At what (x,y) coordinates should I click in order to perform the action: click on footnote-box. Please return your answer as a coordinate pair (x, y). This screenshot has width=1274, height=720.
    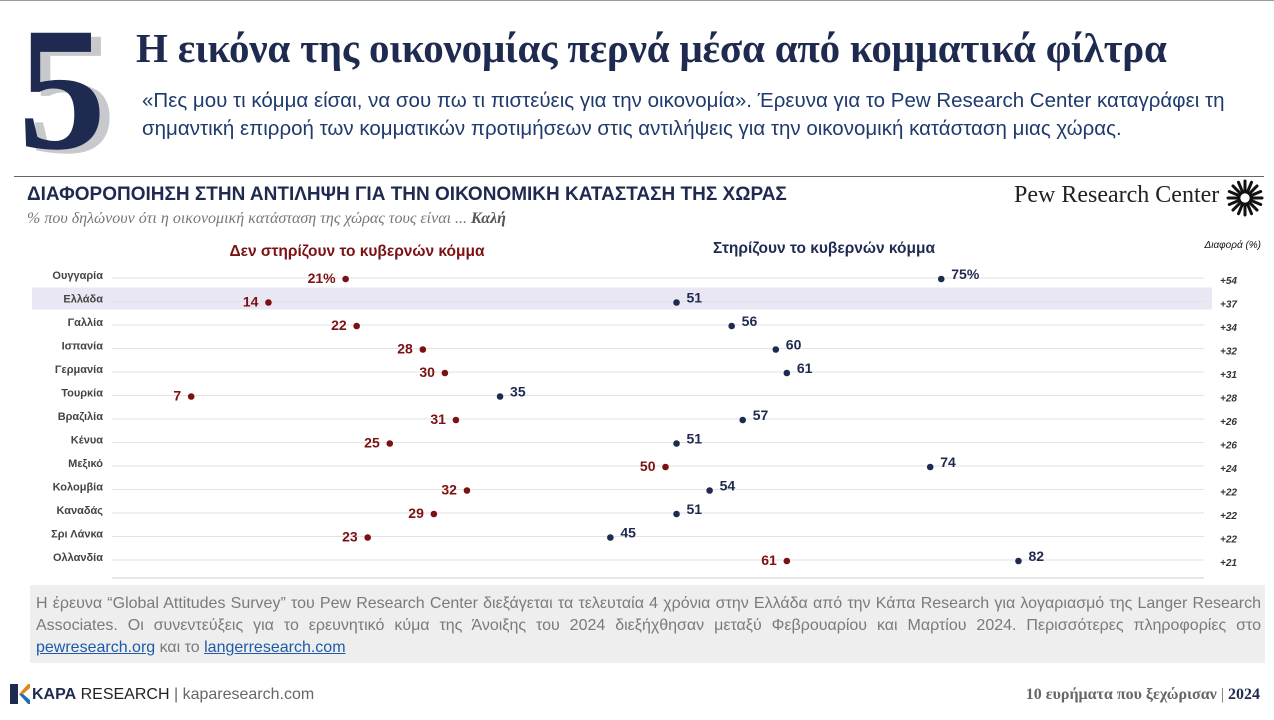
    Looking at the image, I should click on (647, 624).